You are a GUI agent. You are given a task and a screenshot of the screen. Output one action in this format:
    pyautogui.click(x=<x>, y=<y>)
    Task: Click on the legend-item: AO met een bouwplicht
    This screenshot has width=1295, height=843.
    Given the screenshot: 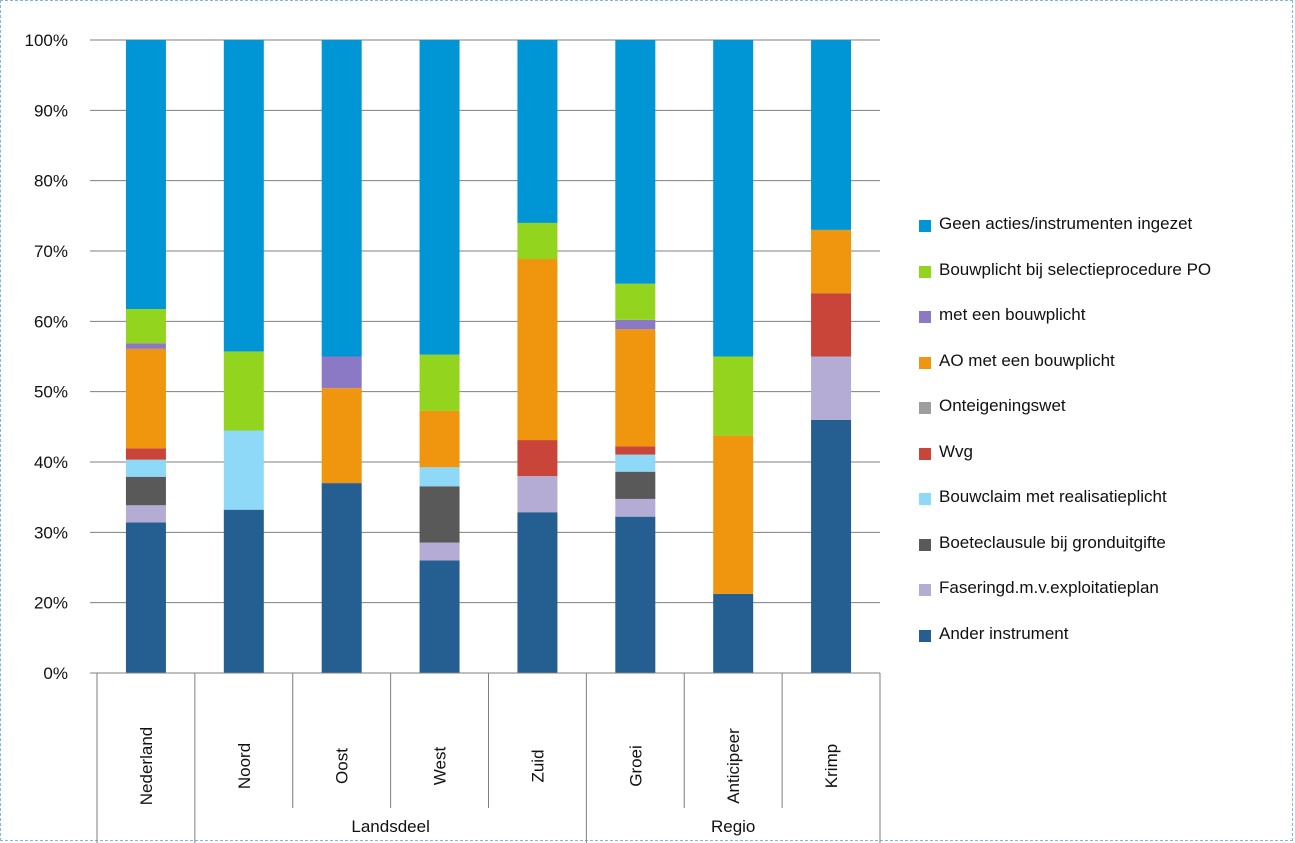 What is the action you would take?
    pyautogui.click(x=1065, y=374)
    